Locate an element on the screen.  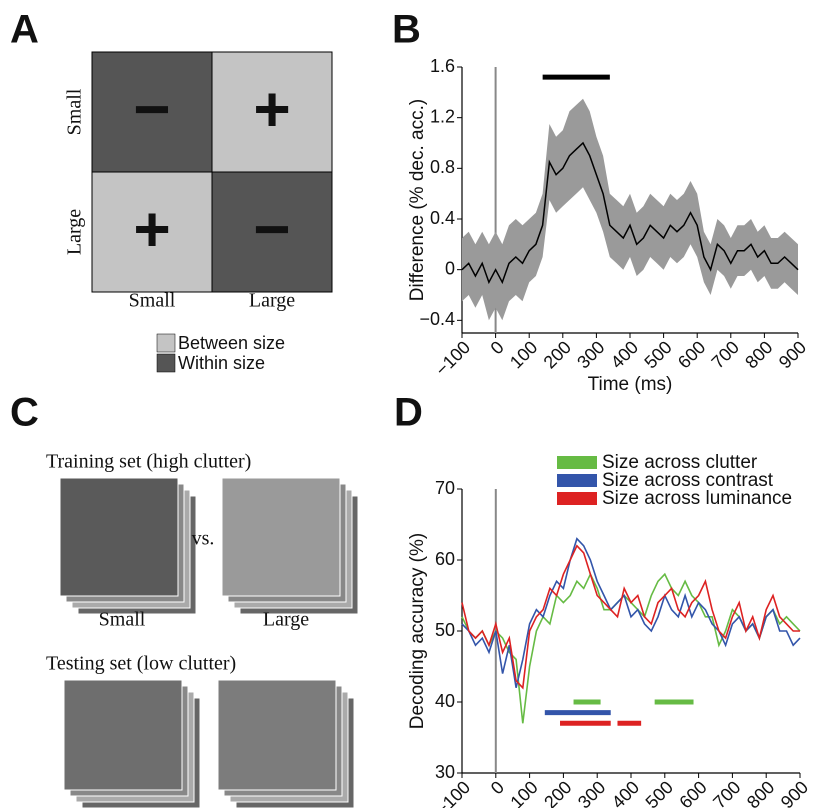
y-tick-label: 0.4 is located at coordinates (442, 218).